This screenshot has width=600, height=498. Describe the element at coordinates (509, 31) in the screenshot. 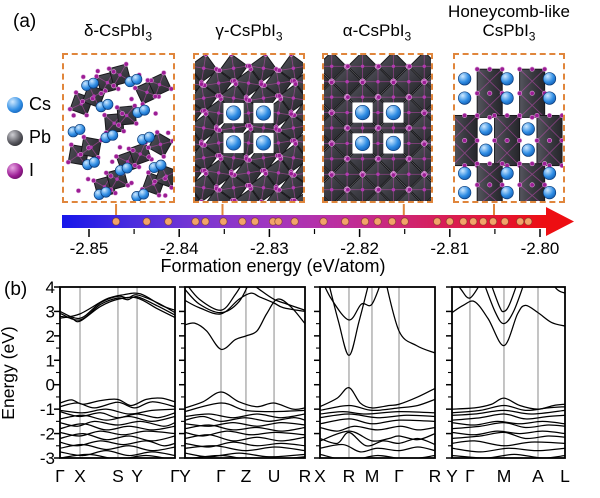

I see `title-honeycomb-line2: CsPbI3` at that location.